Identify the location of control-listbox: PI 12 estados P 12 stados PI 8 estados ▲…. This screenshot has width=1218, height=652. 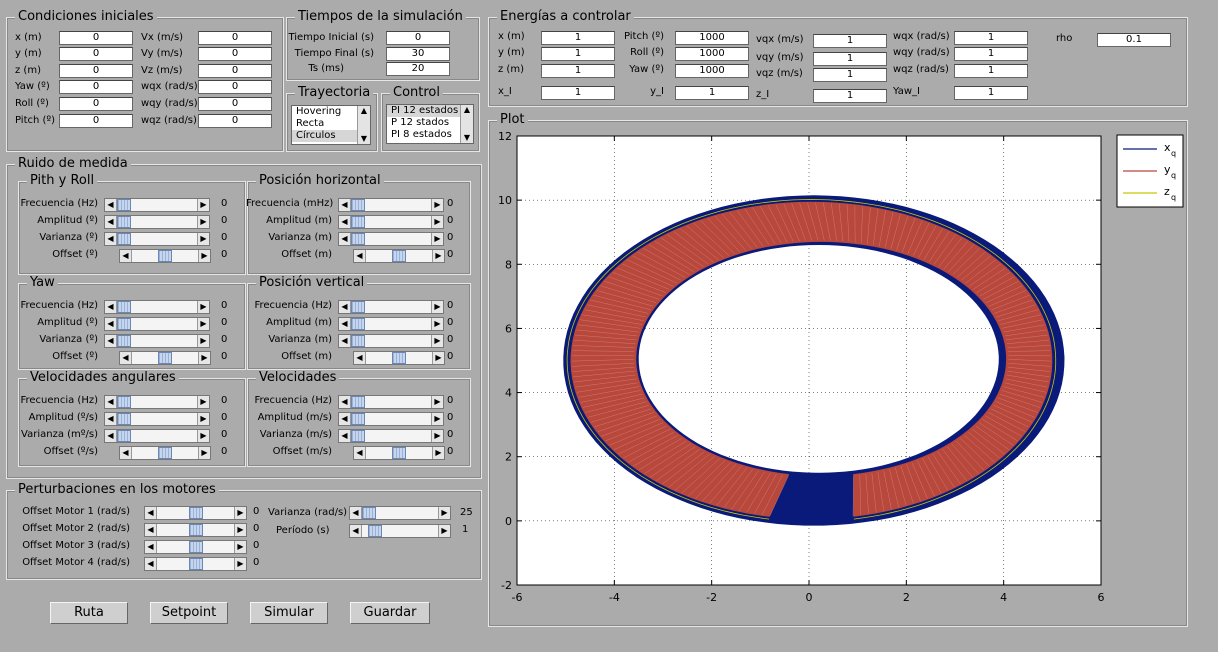
(430, 124).